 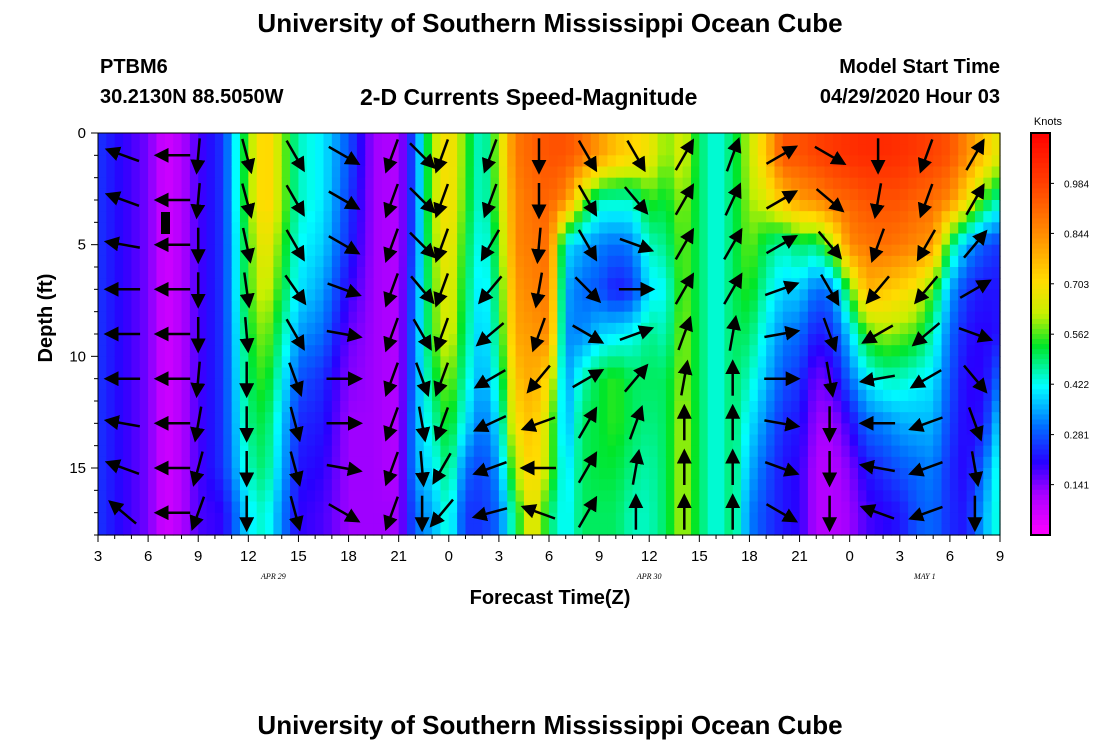 What do you see at coordinates (298, 556) in the screenshot?
I see `x-tick-label: 15` at bounding box center [298, 556].